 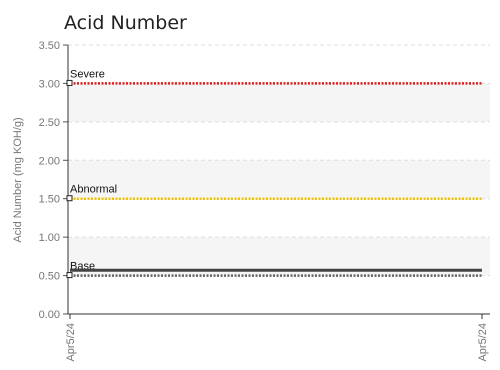 I want to click on y-tick-label: 3.00, so click(x=49, y=84).